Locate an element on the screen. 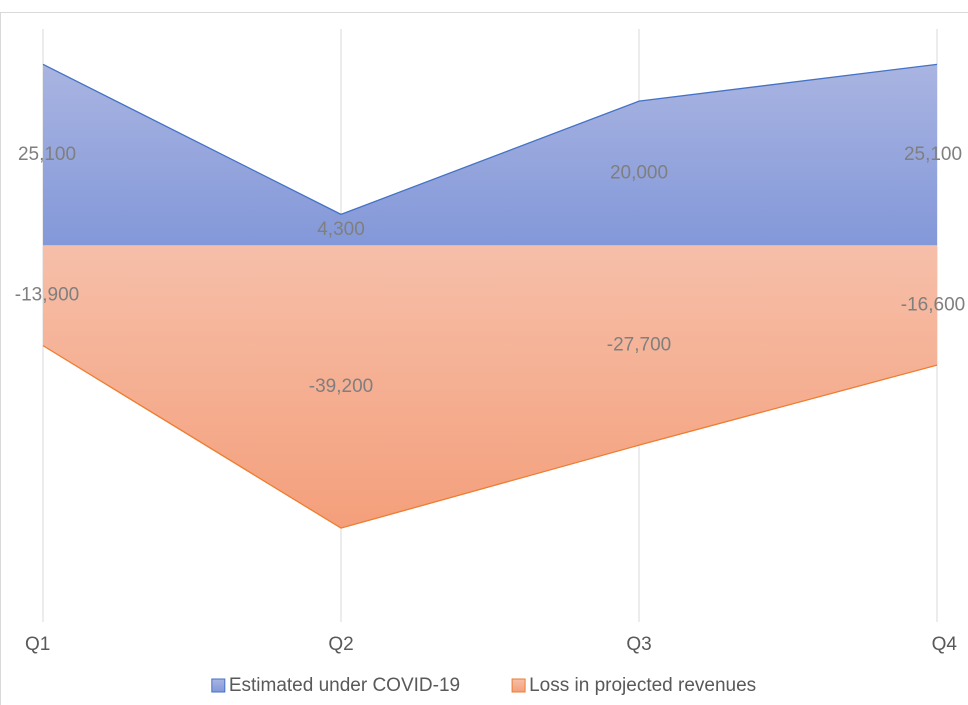 This screenshot has width=968, height=705. x-tick-label: Q3 is located at coordinates (638, 644).